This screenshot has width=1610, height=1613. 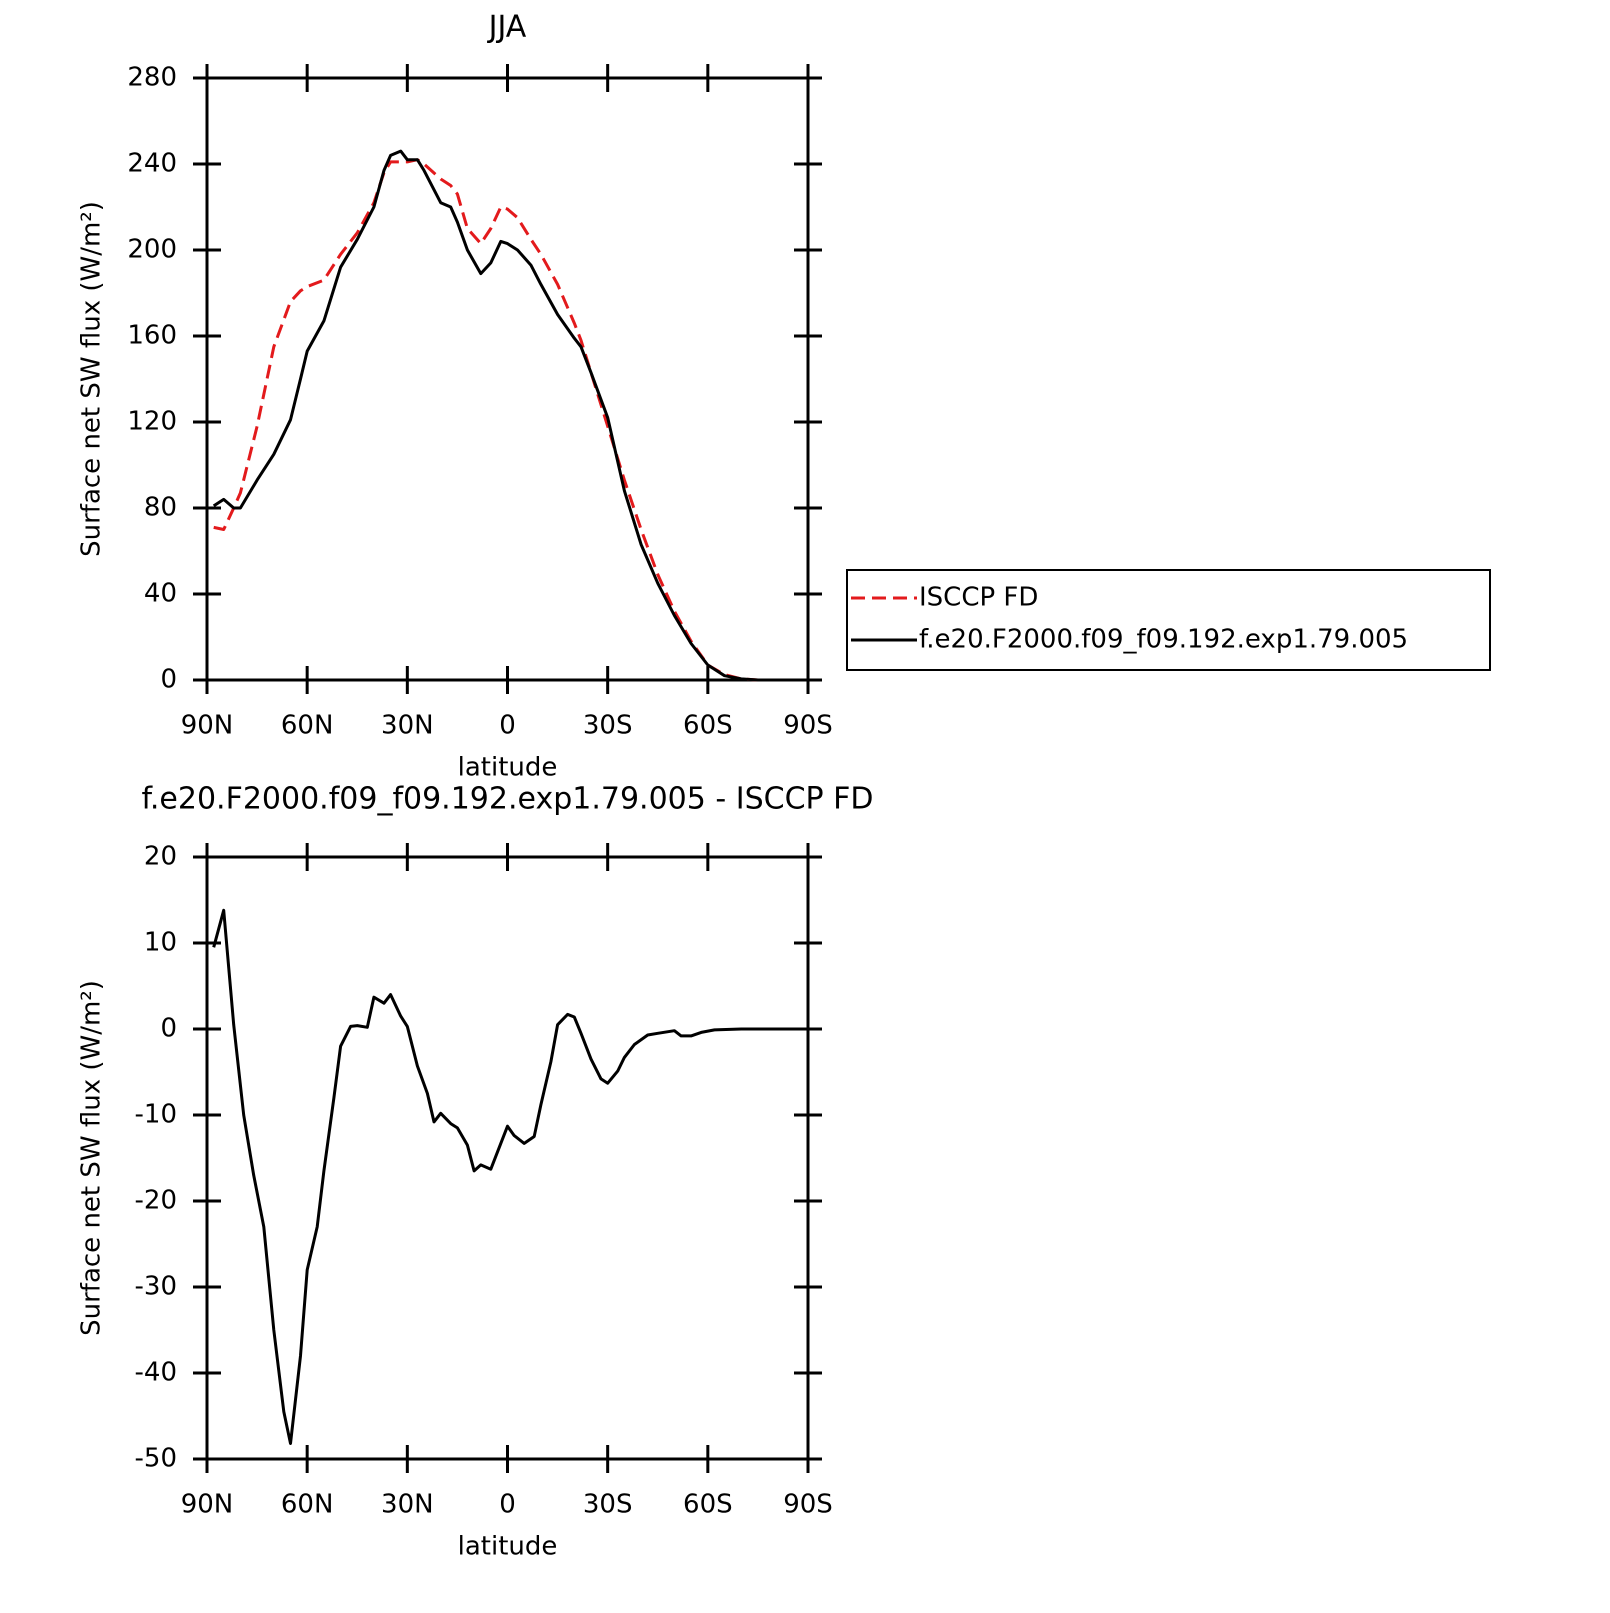 What do you see at coordinates (507, 27) in the screenshot?
I see `chart-title: JJA` at bounding box center [507, 27].